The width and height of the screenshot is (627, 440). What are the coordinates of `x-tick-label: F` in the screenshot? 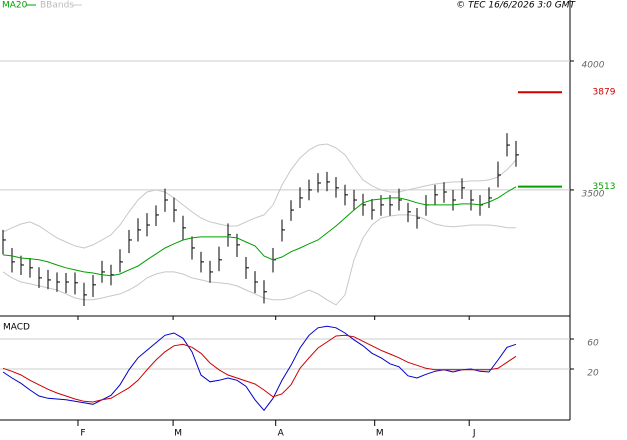 It's located at (82, 434).